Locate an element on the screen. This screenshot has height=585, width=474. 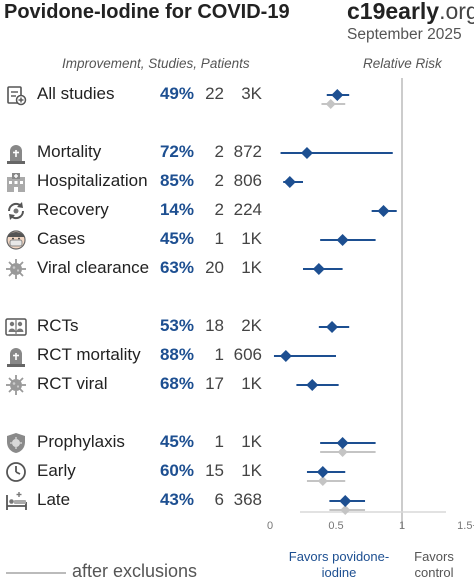
x-tick-label: 1.5+ is located at coordinates (465, 526).